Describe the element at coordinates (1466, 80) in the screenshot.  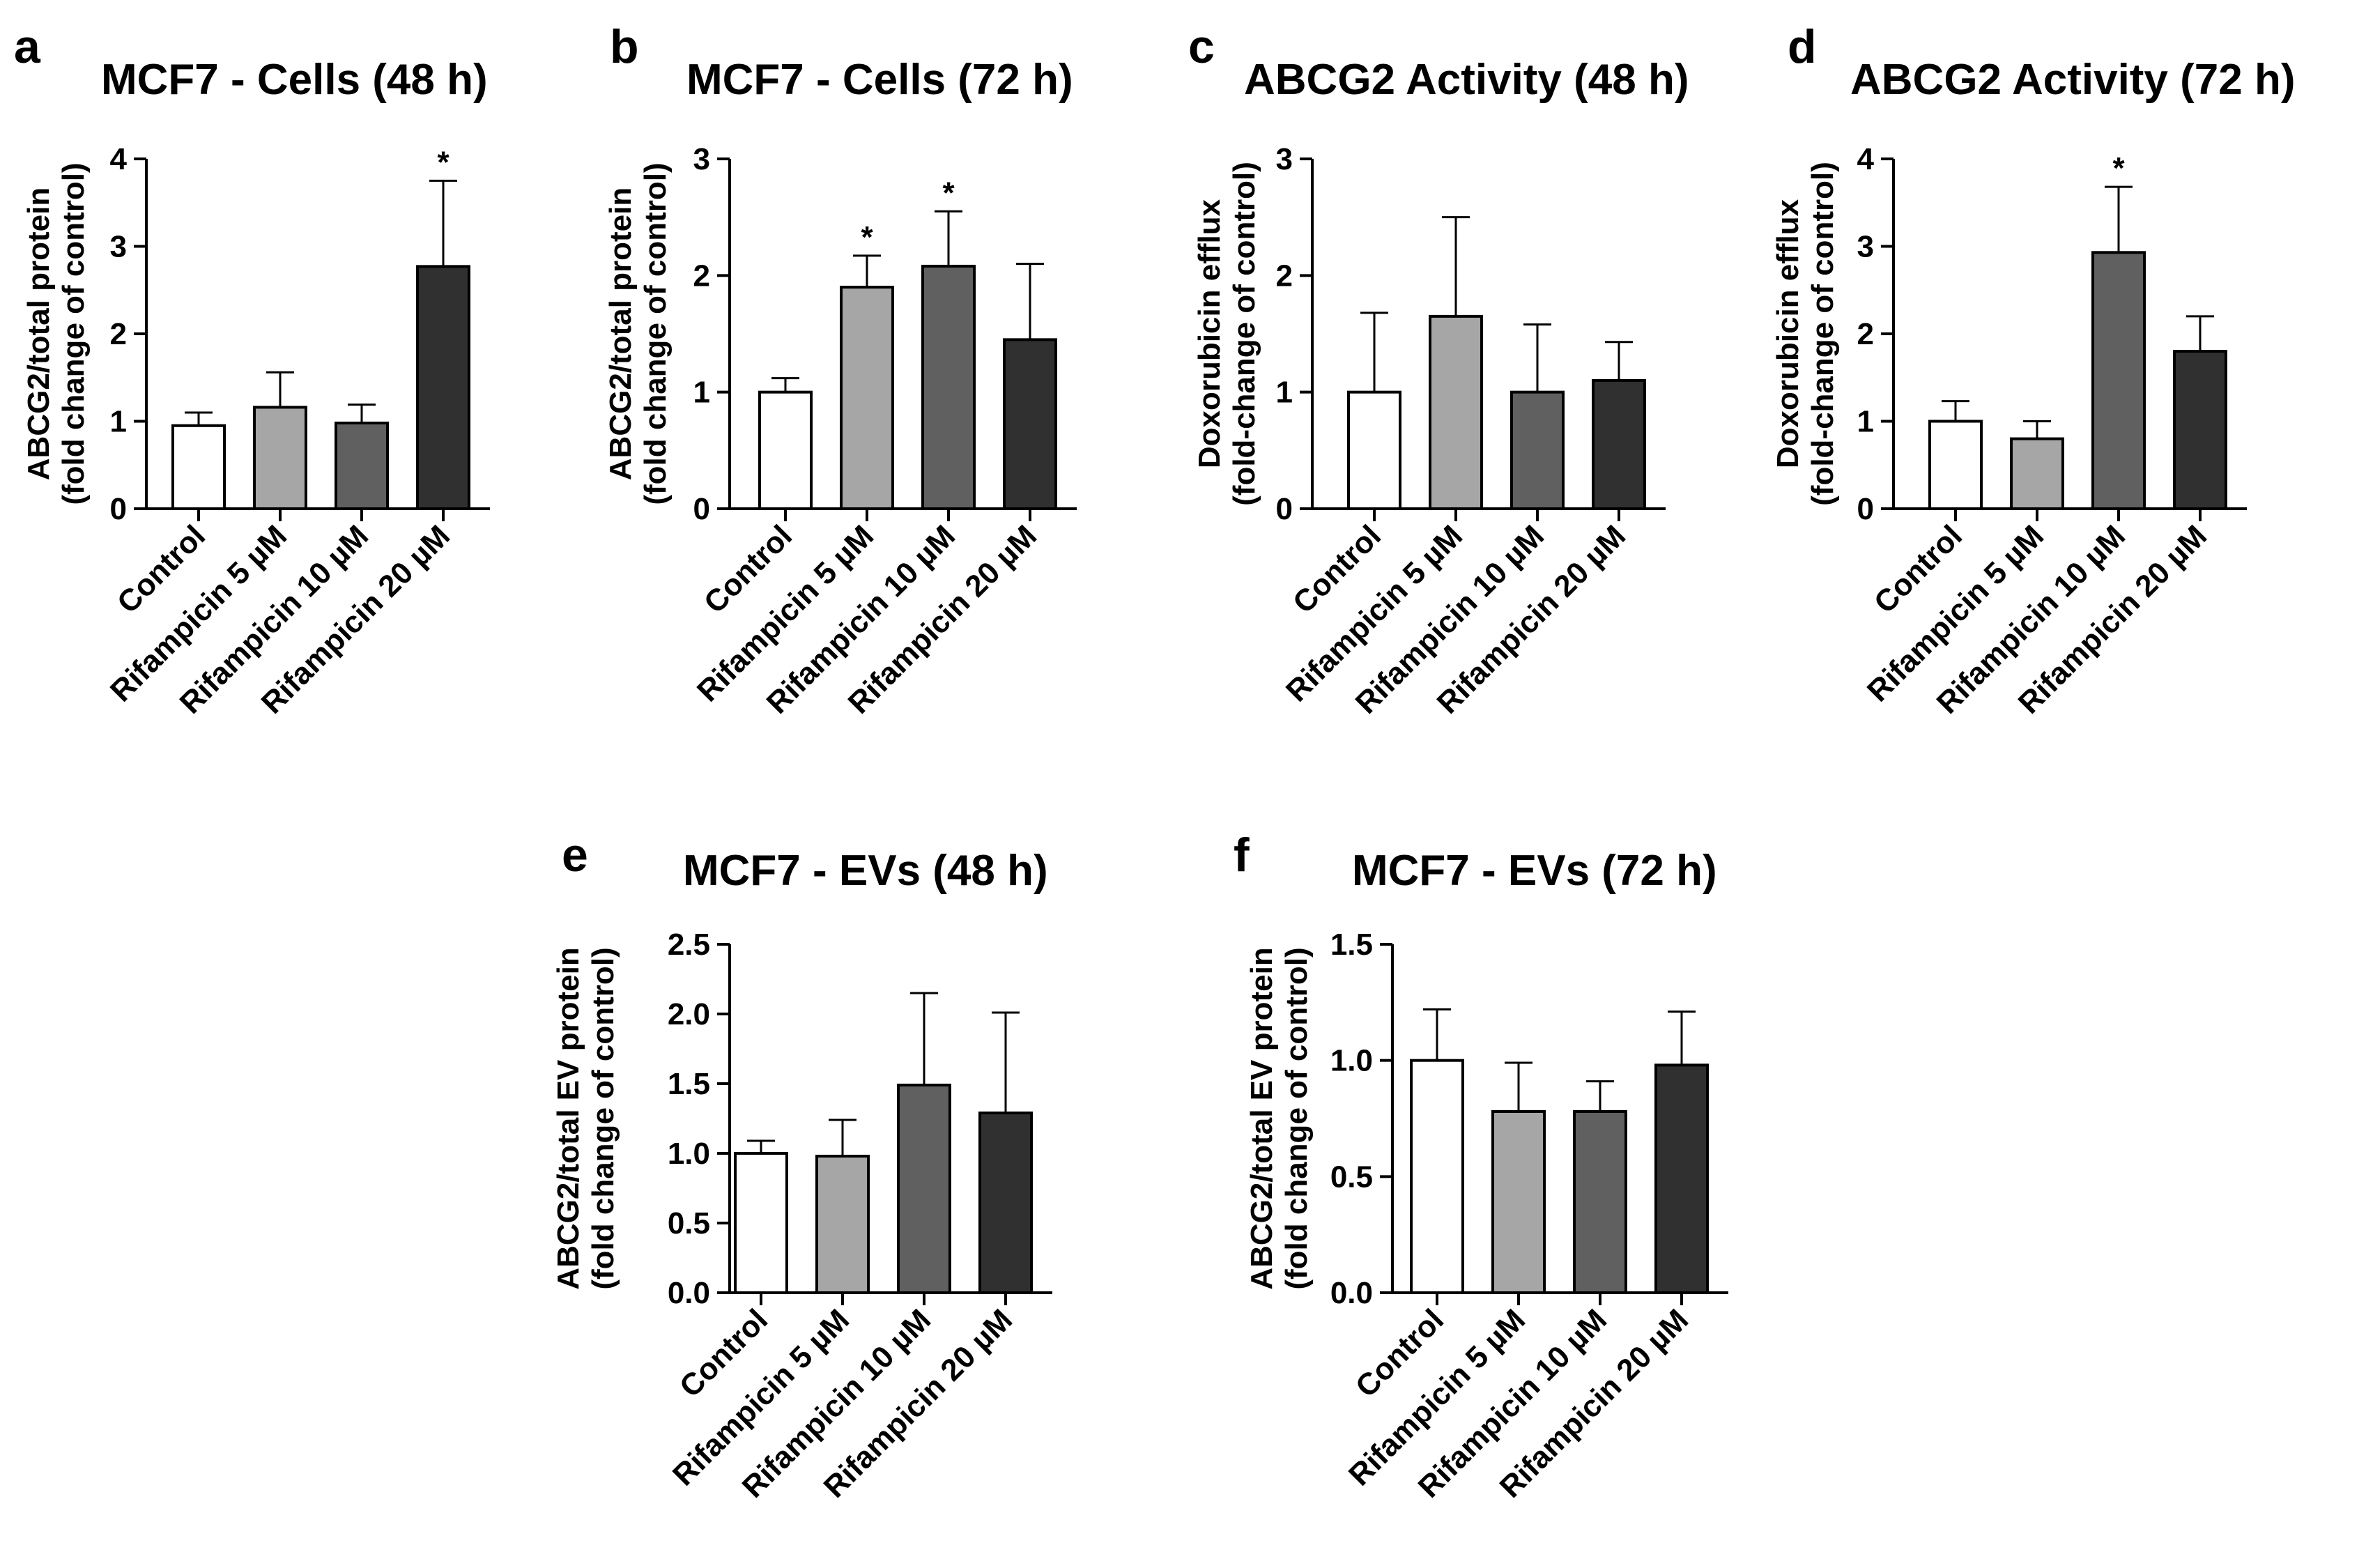
I see `chart-title: ABCG2 Activity (48 h)` at that location.